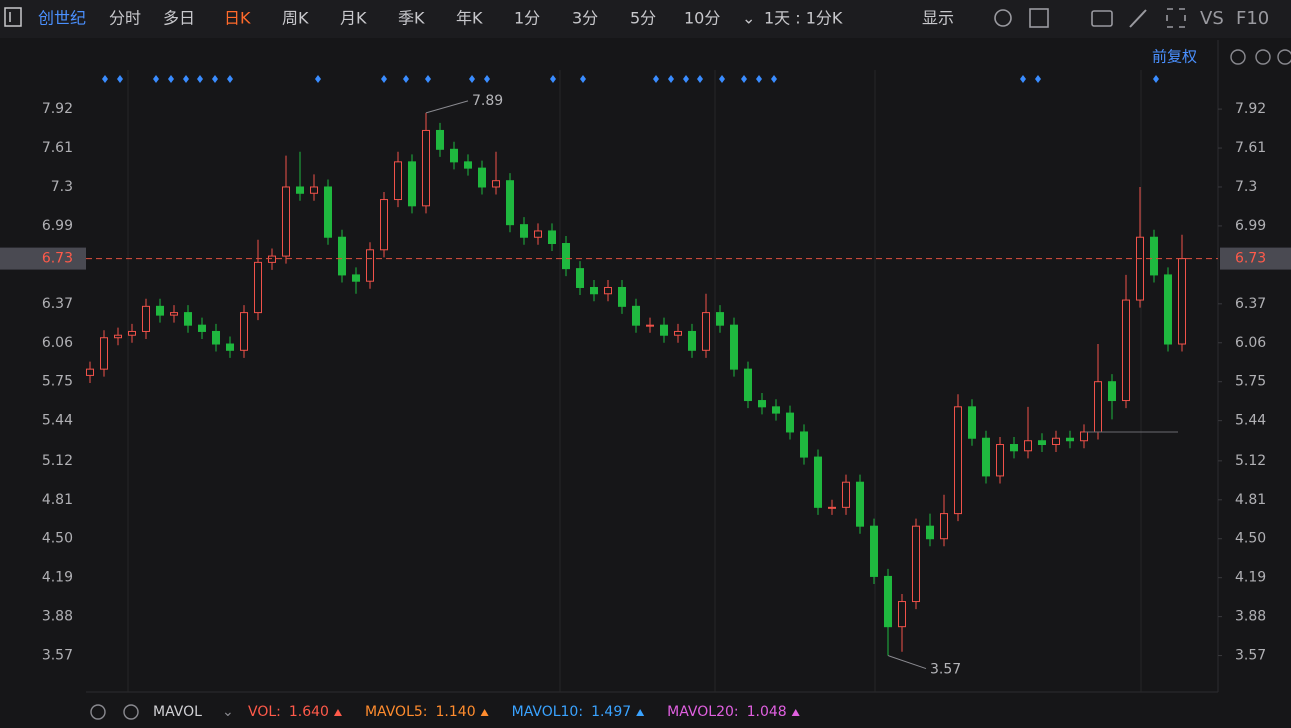 The width and height of the screenshot is (1291, 728). I want to click on indicator-value: 1.640, so click(309, 712).